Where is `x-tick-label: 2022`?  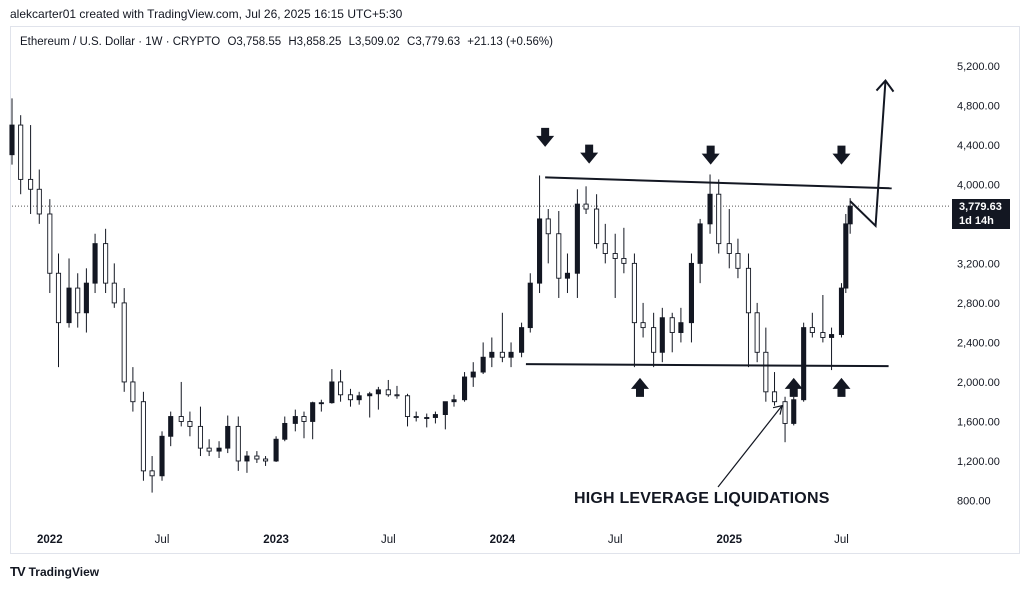
x-tick-label: 2022 is located at coordinates (50, 540).